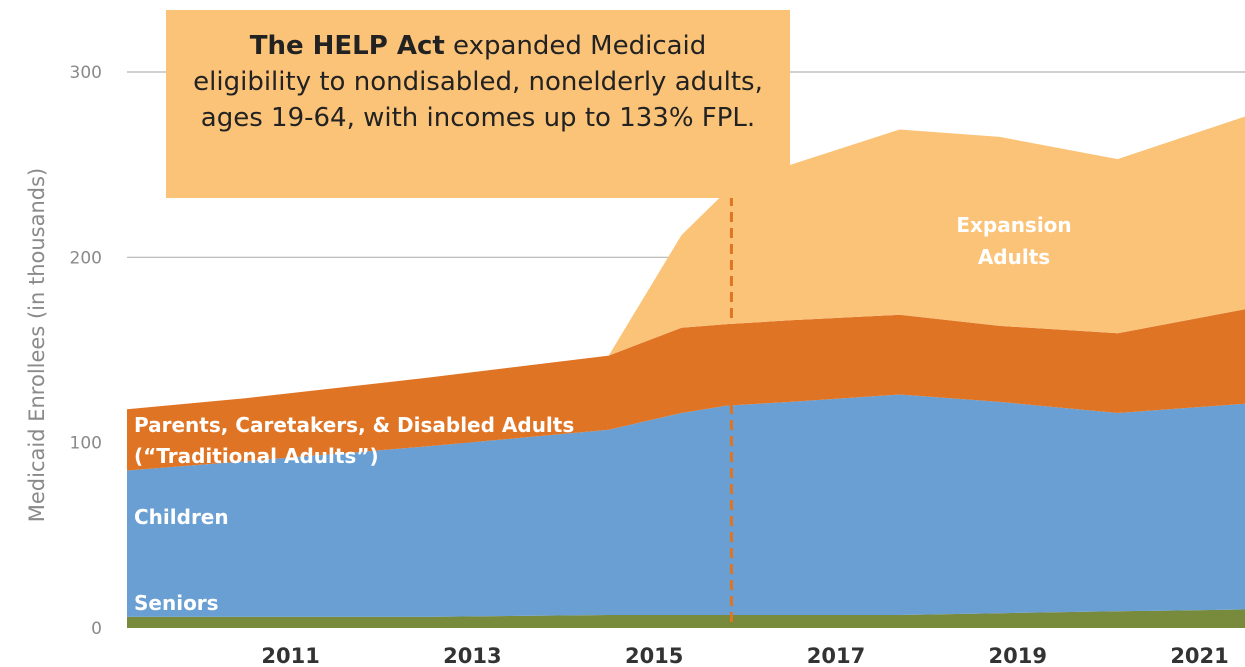 The height and width of the screenshot is (667, 1245). I want to click on y-tick-100: 100, so click(86, 444).